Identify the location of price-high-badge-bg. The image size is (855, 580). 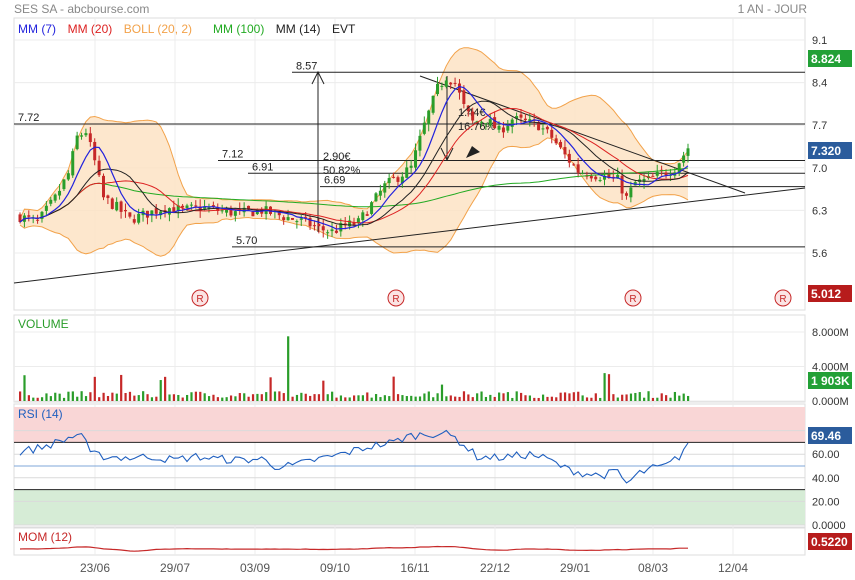
(830, 58).